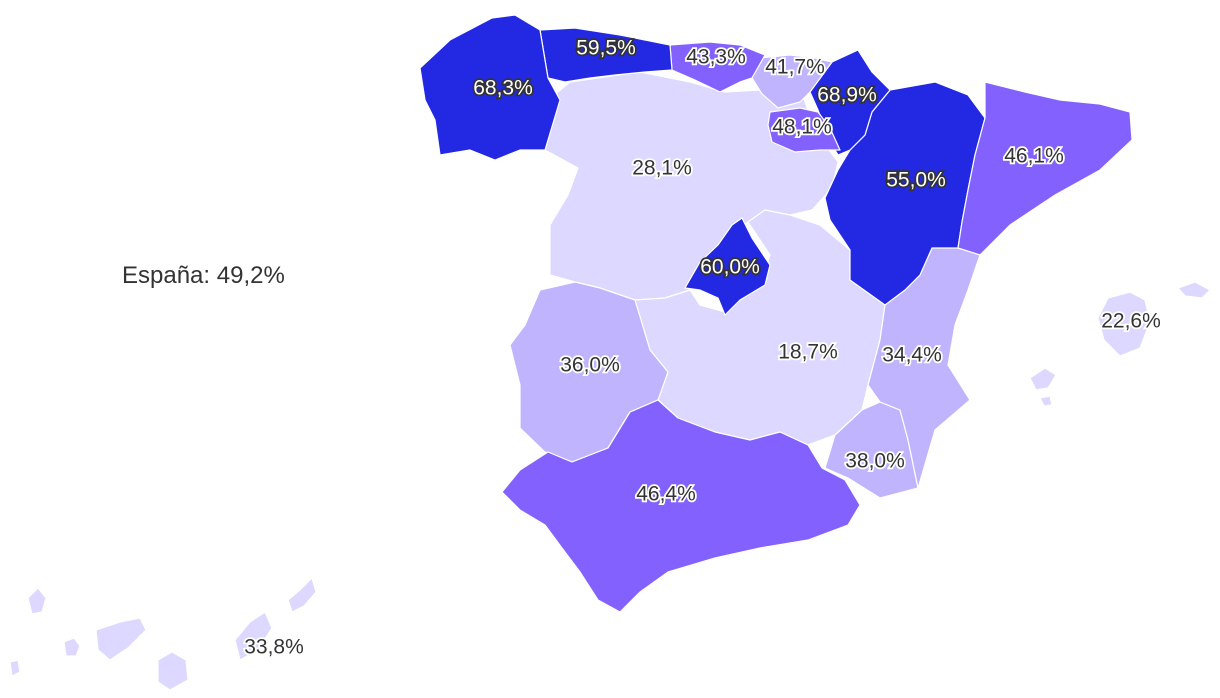  What do you see at coordinates (1034, 156) in the screenshot?
I see `region-value-label: 46,1%` at bounding box center [1034, 156].